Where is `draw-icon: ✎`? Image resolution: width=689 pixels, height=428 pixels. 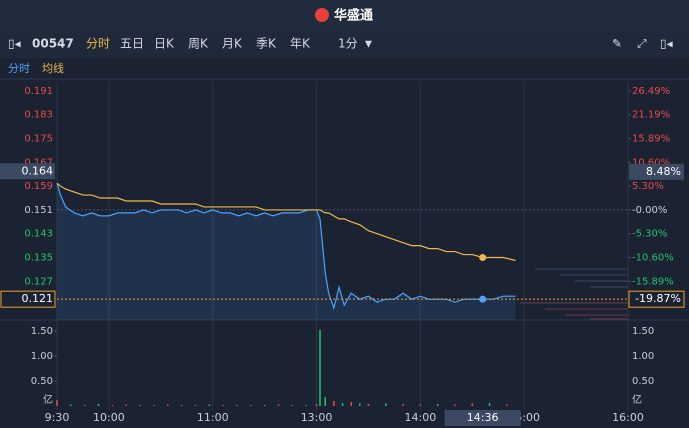 draw-icon: ✎ is located at coordinates (617, 44).